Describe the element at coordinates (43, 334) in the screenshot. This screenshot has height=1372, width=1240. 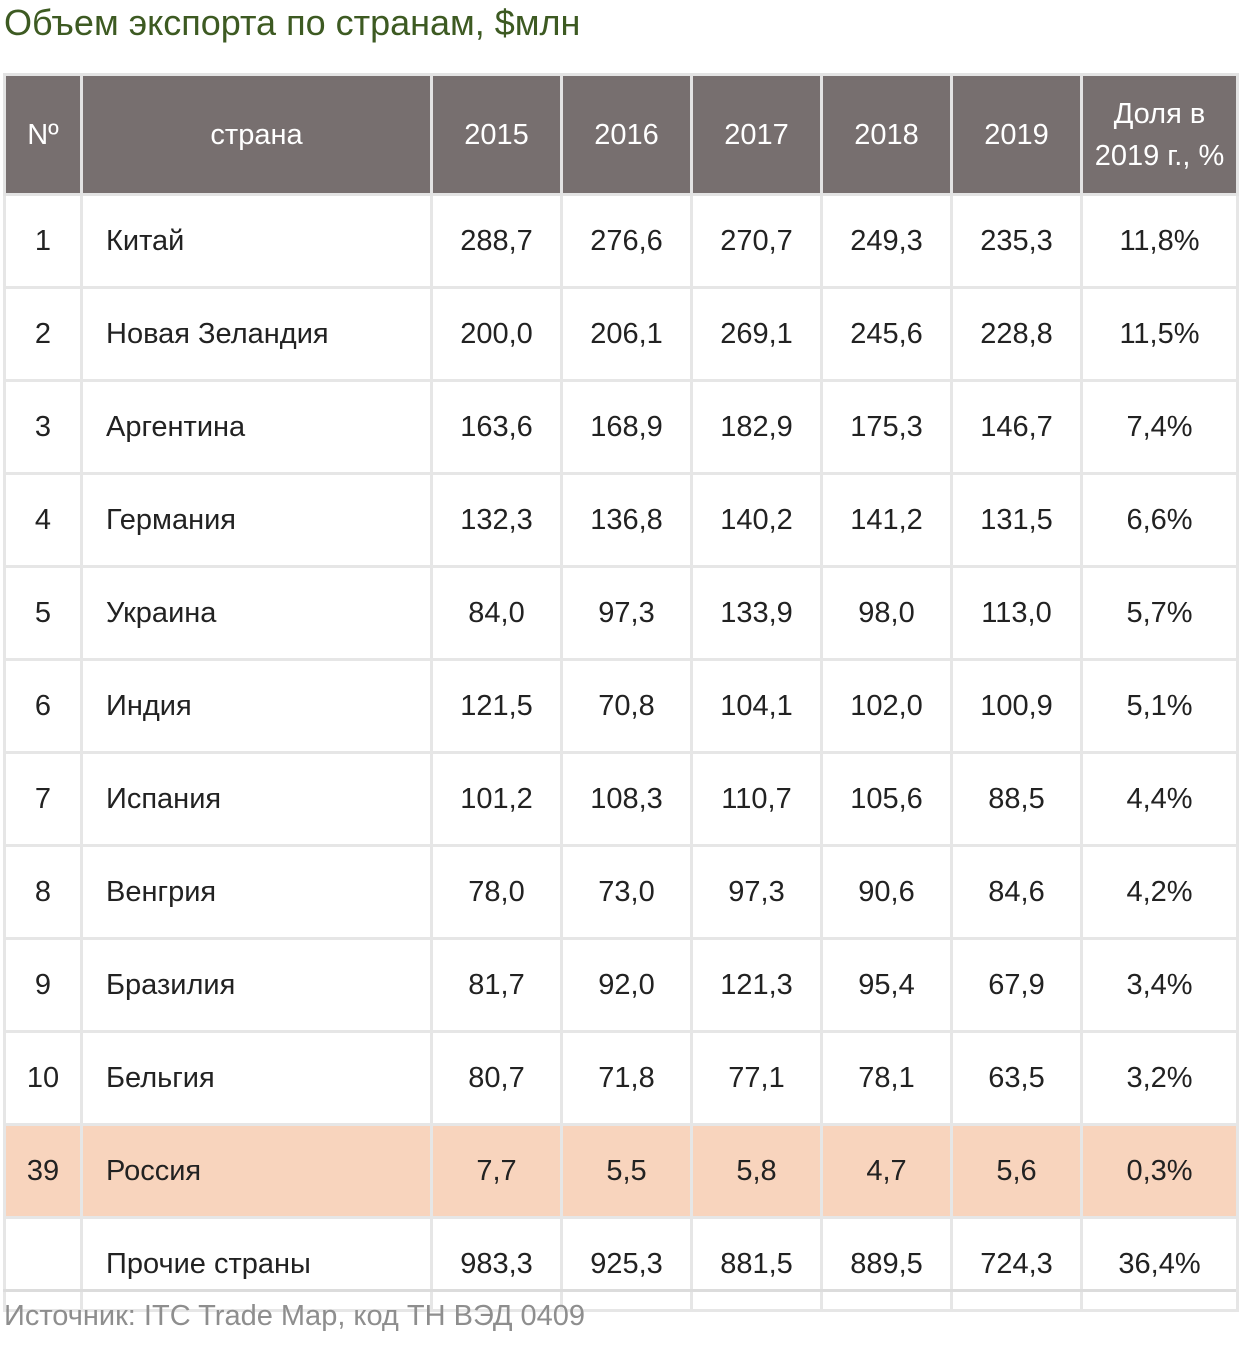
I see `rank-cell: 2` at that location.